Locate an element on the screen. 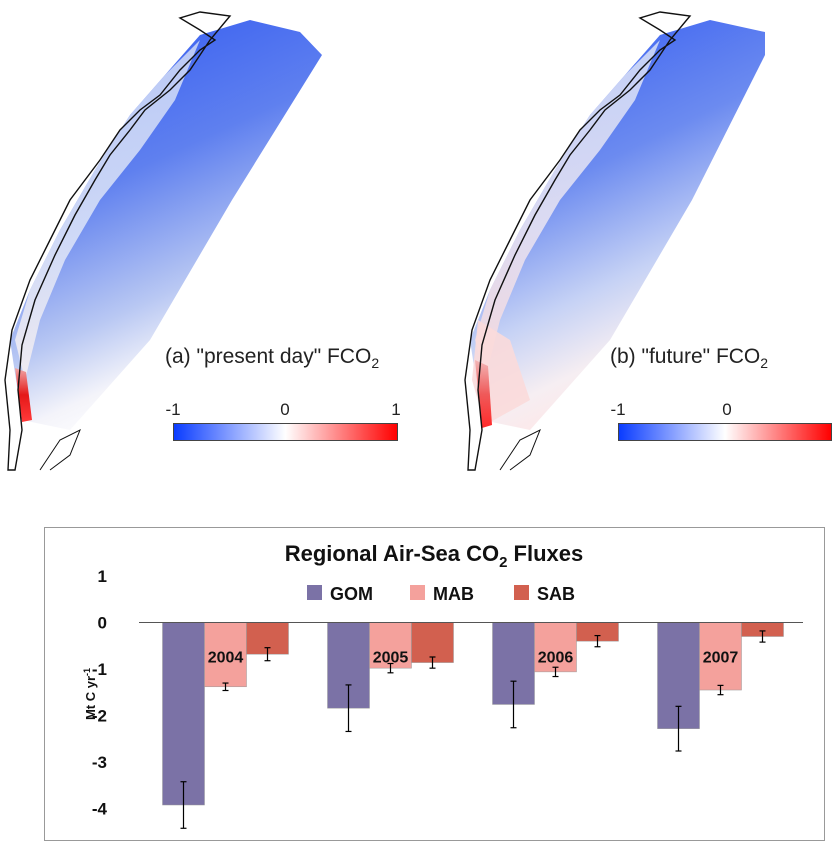  legend-label-mab: MAB is located at coordinates (453, 594).